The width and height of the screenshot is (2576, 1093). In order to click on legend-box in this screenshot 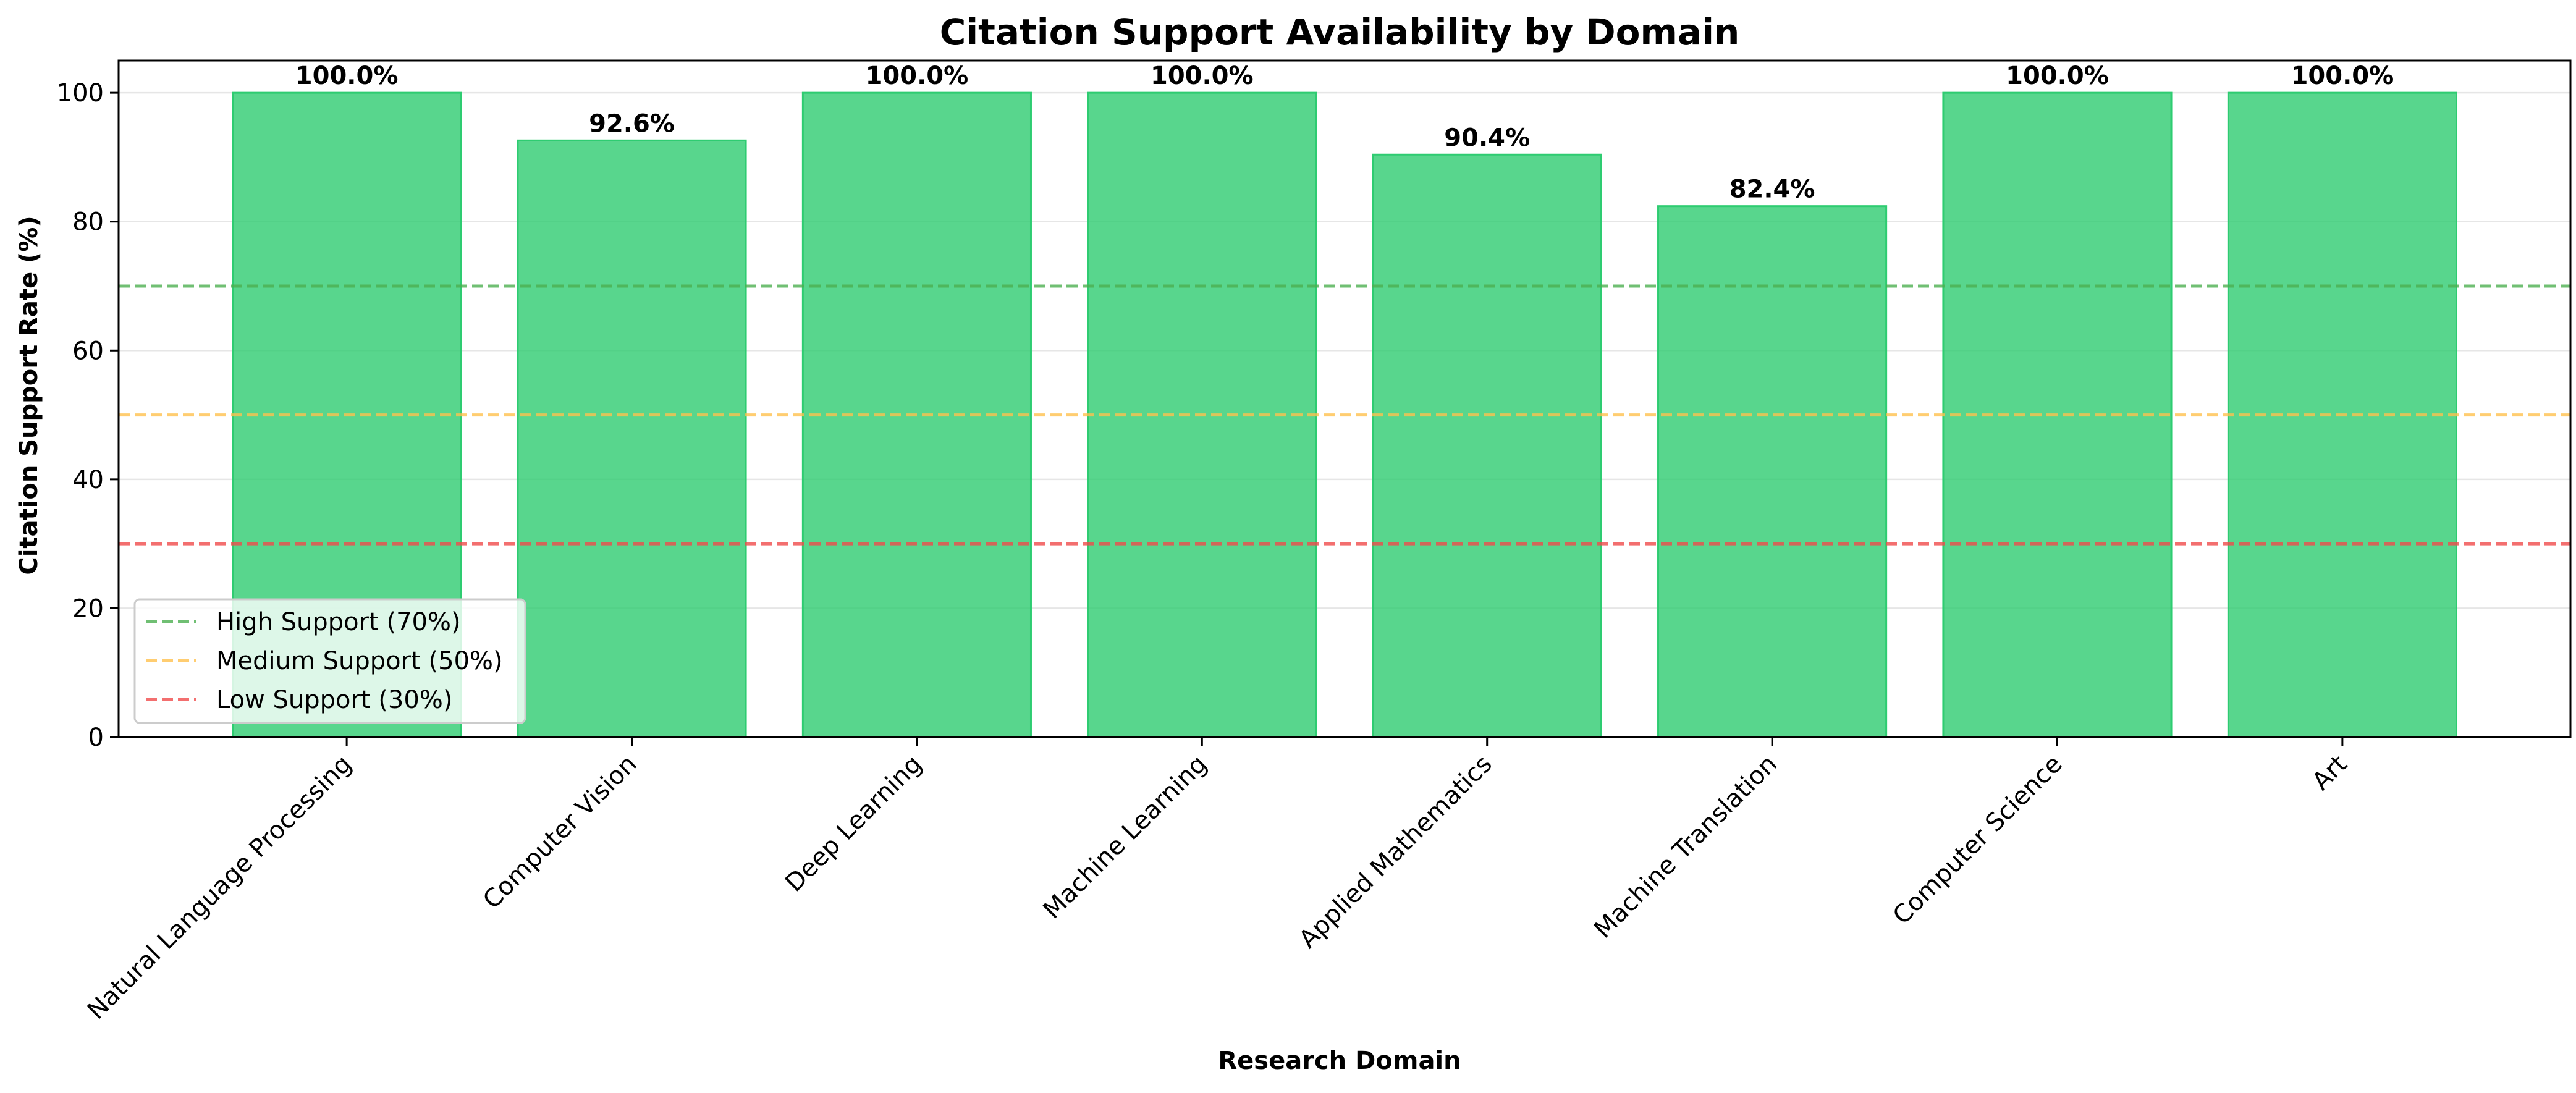, I will do `click(329, 661)`.